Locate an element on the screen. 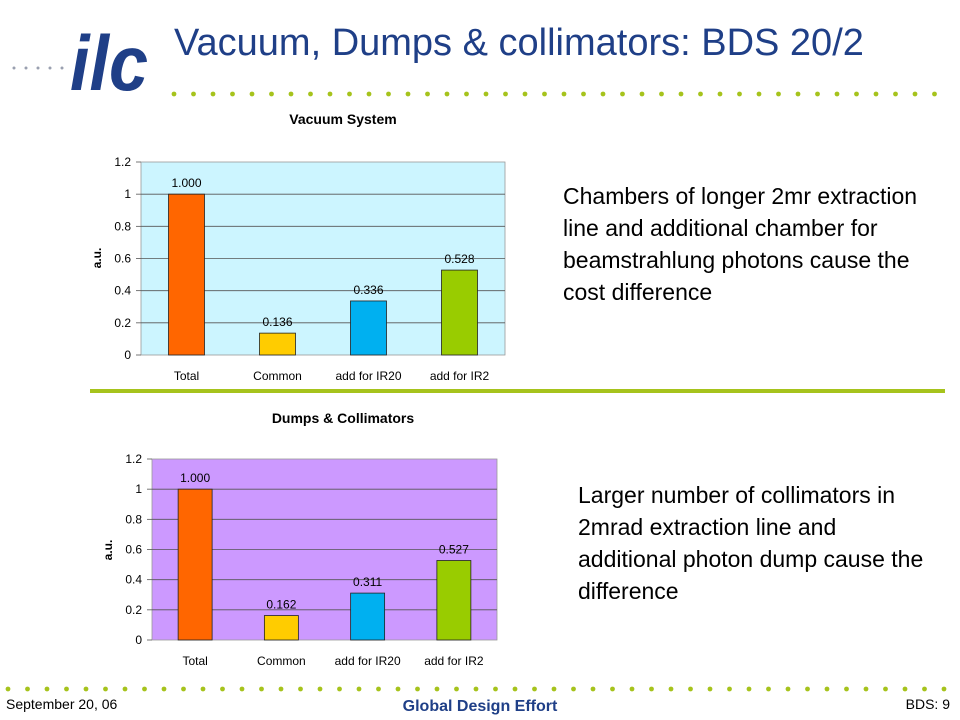  chart2-data-label: 0.162 is located at coordinates (281, 605).